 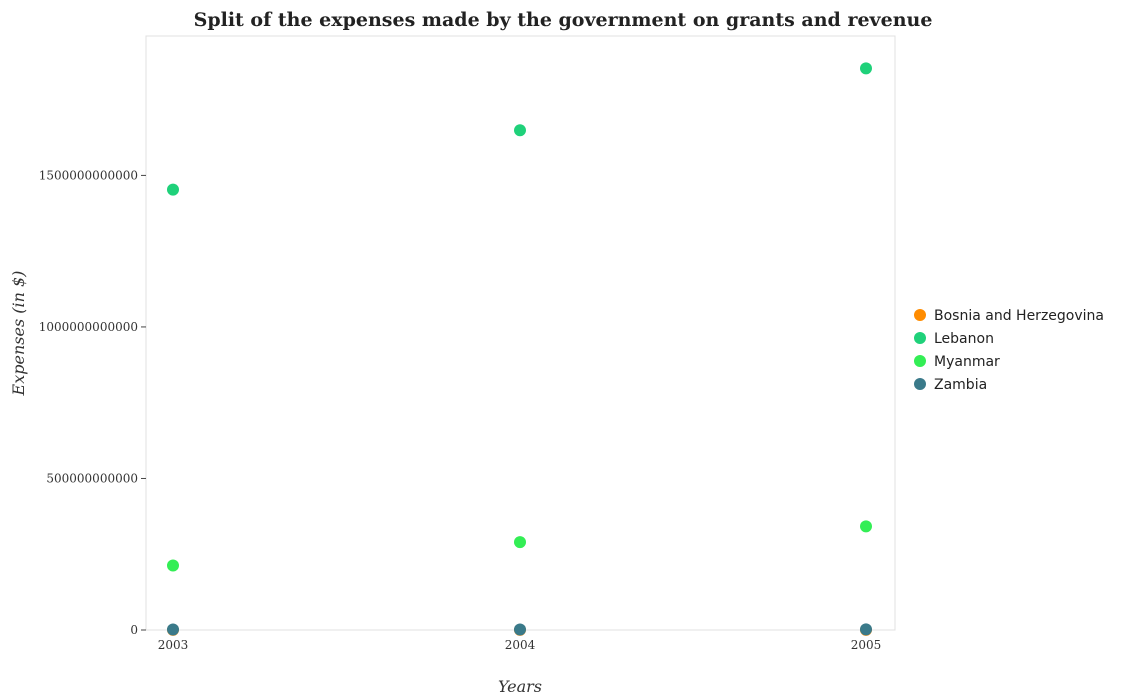 I want to click on legend-label-lebanon: Lebanon, so click(x=964, y=339).